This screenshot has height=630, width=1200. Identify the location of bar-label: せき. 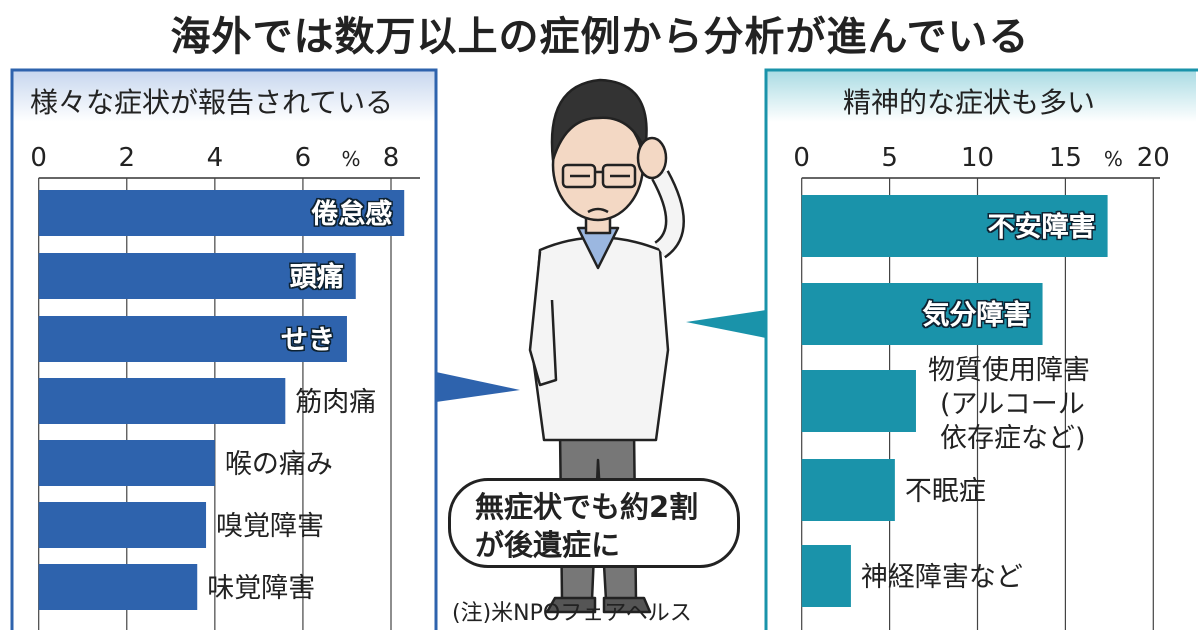
(308, 340).